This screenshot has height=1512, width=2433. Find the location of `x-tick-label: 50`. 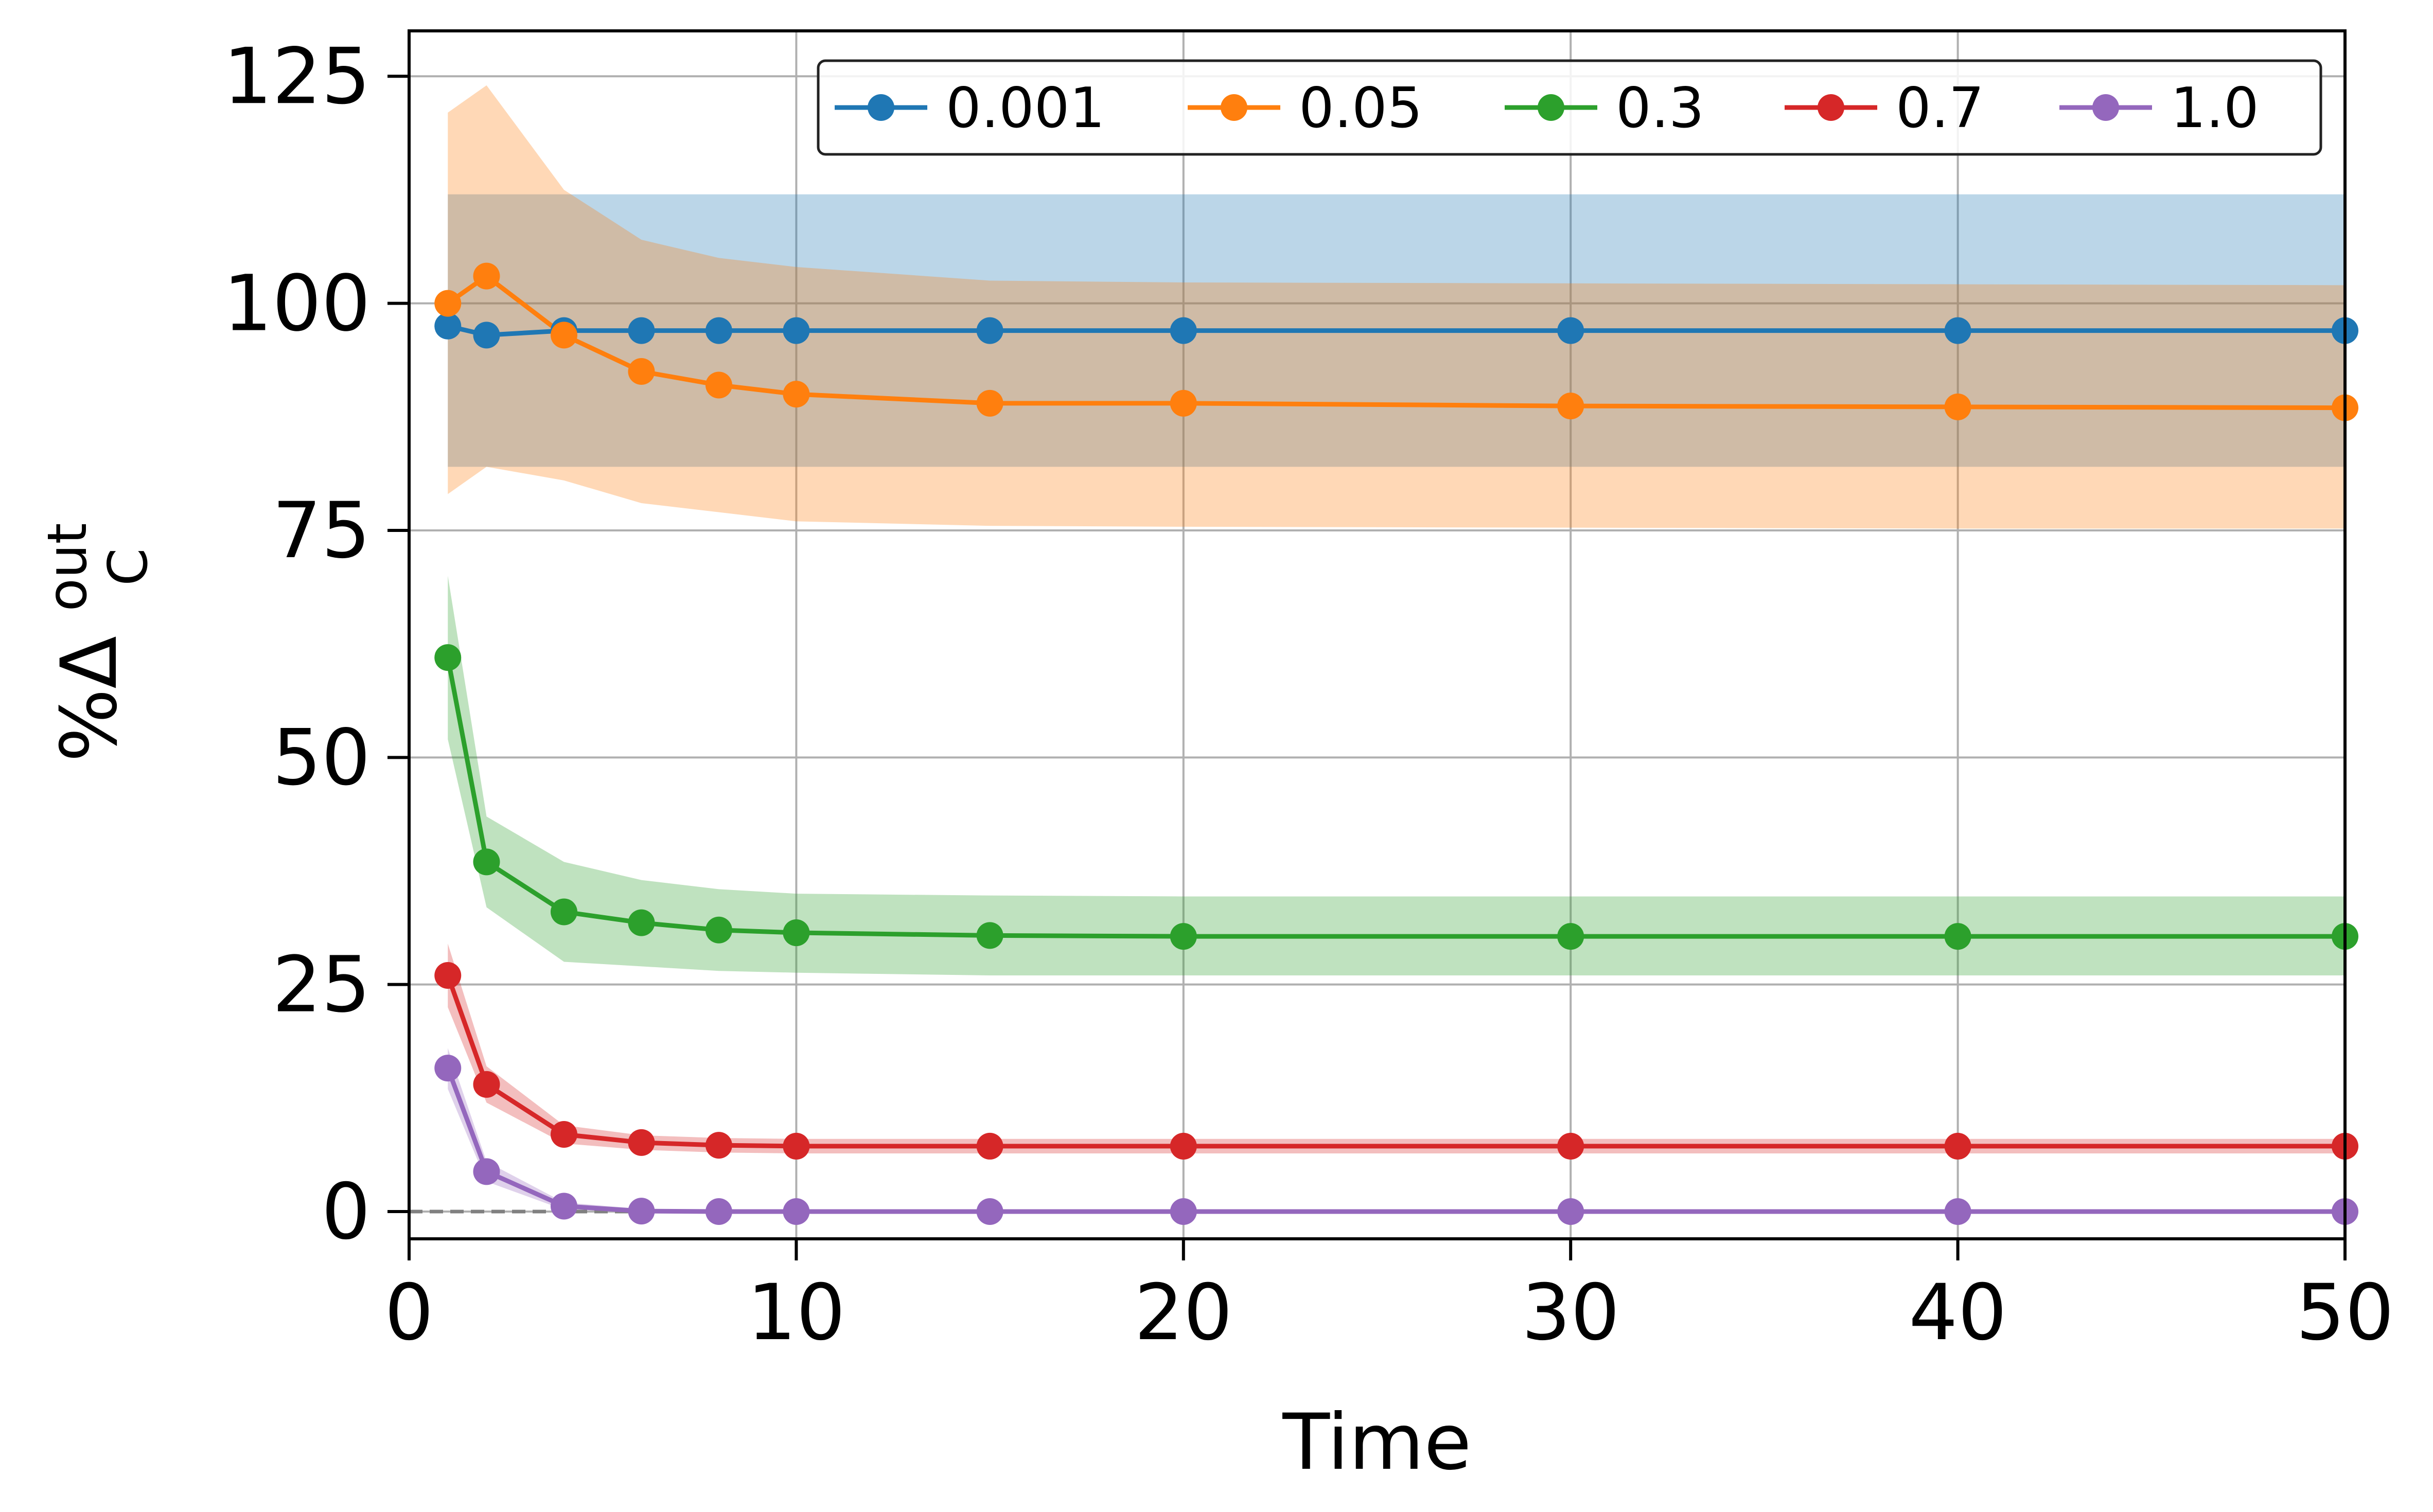

x-tick-label: 50 is located at coordinates (2345, 1313).